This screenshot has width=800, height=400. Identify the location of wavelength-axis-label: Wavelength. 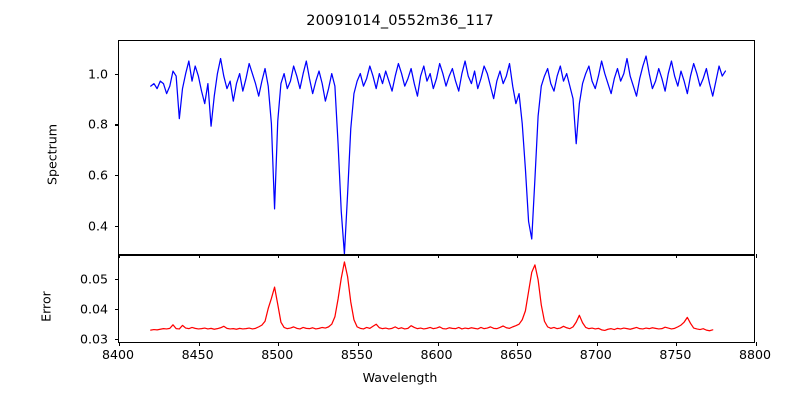
(400, 377).